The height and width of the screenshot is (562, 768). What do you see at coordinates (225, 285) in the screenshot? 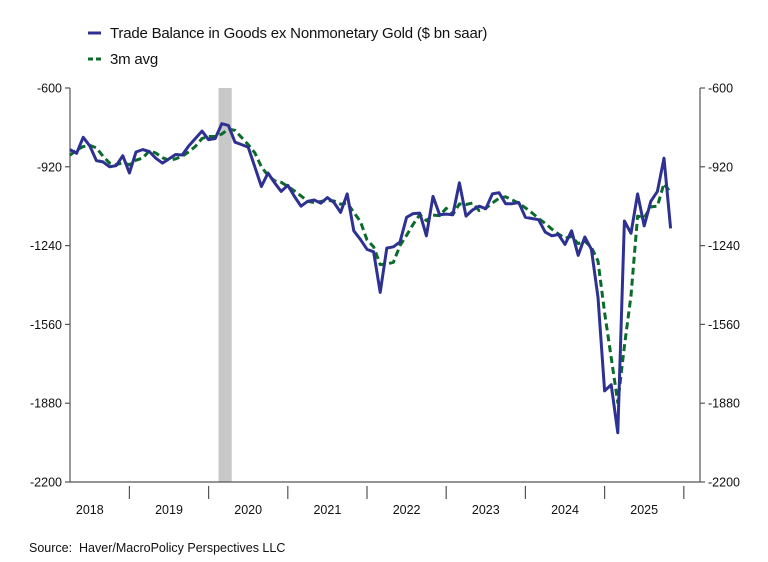
I see `recession-shading` at bounding box center [225, 285].